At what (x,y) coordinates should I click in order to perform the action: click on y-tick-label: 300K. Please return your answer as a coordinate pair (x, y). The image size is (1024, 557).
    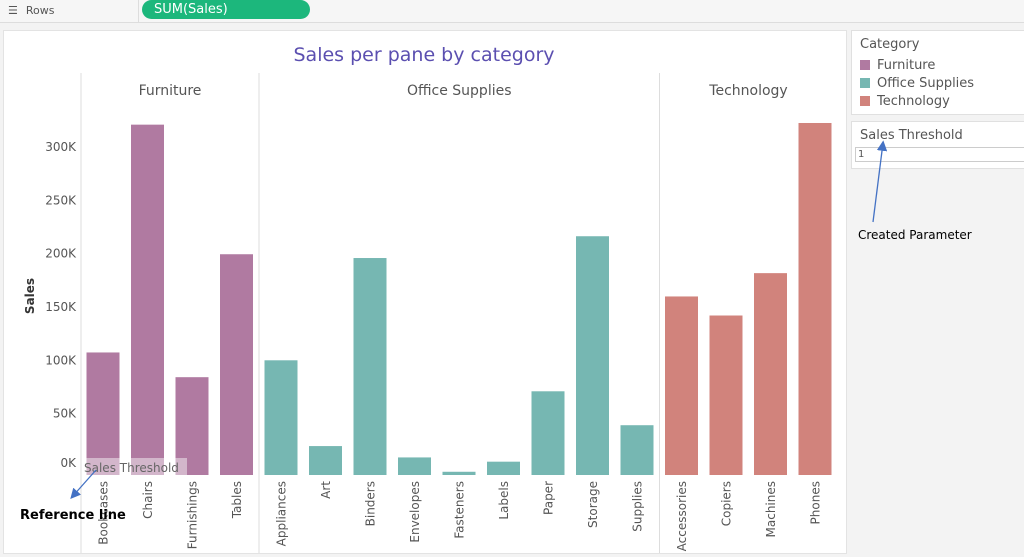
    Looking at the image, I should click on (61, 147).